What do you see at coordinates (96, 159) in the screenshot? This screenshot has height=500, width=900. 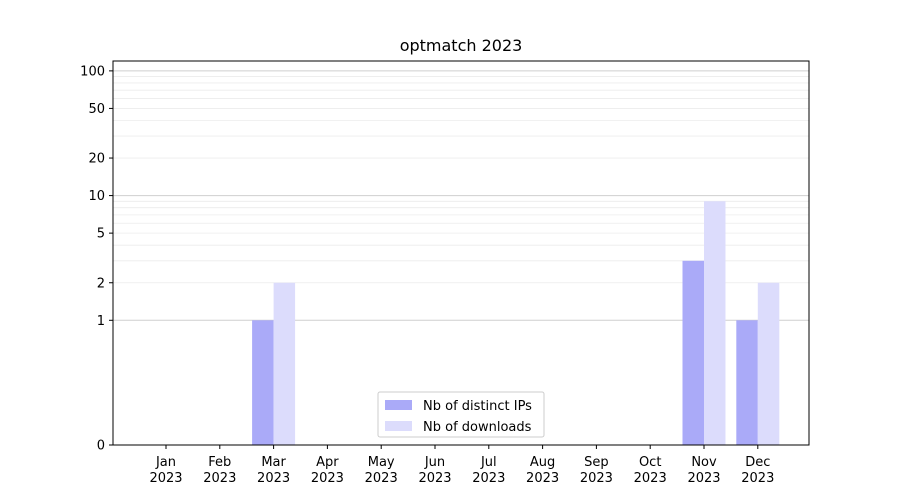 I see `y-tick-label: 20` at bounding box center [96, 159].